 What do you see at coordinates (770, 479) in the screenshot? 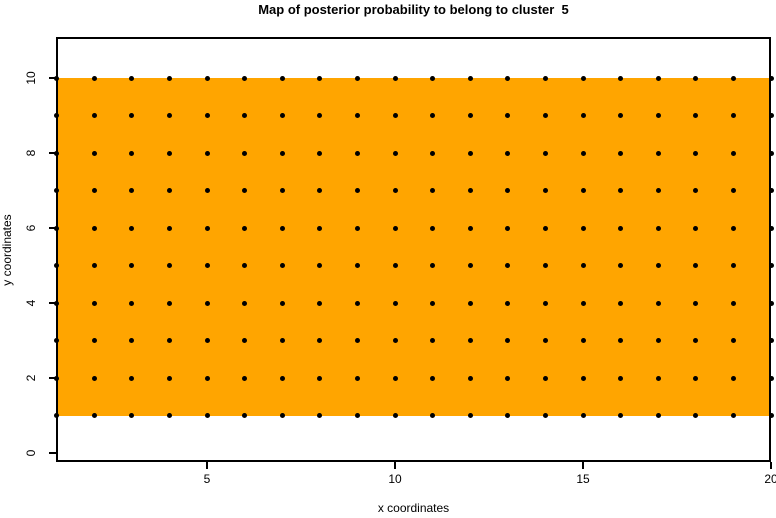
I see `x-tick-label: 20` at bounding box center [770, 479].